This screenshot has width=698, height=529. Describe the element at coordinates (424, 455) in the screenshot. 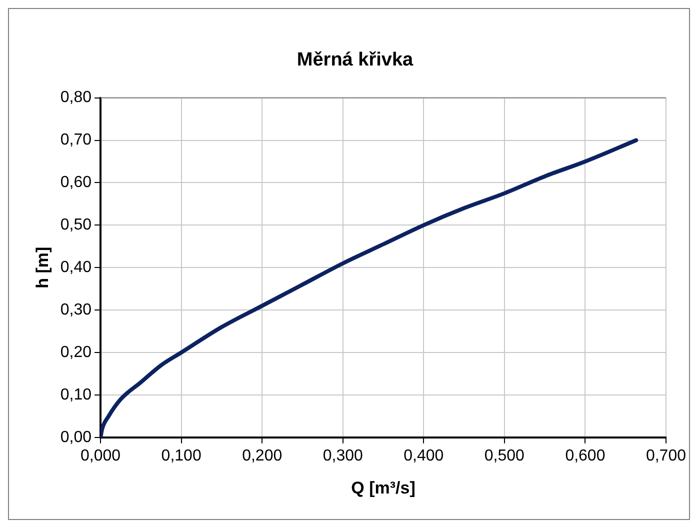

I see `x-tick-label: 0,400` at that location.